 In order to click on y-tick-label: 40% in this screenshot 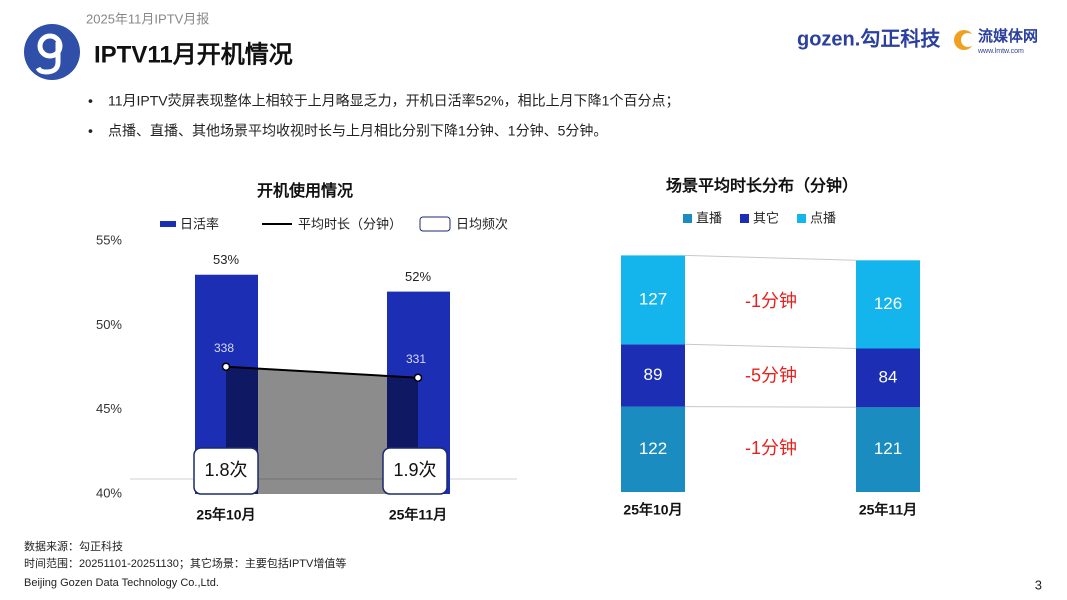, I will do `click(109, 492)`.